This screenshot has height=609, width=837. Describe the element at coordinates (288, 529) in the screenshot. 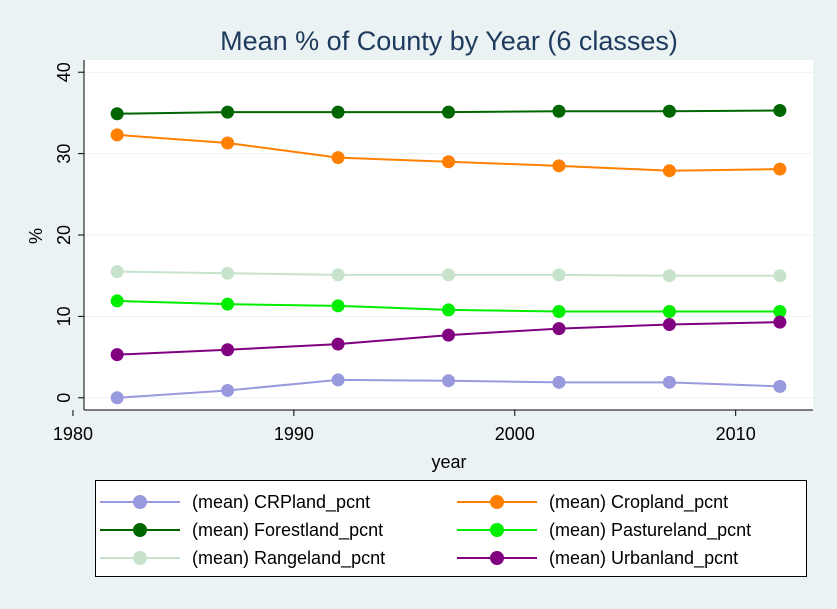

I see `legend-label: (mean) Forestland_pcnt` at that location.